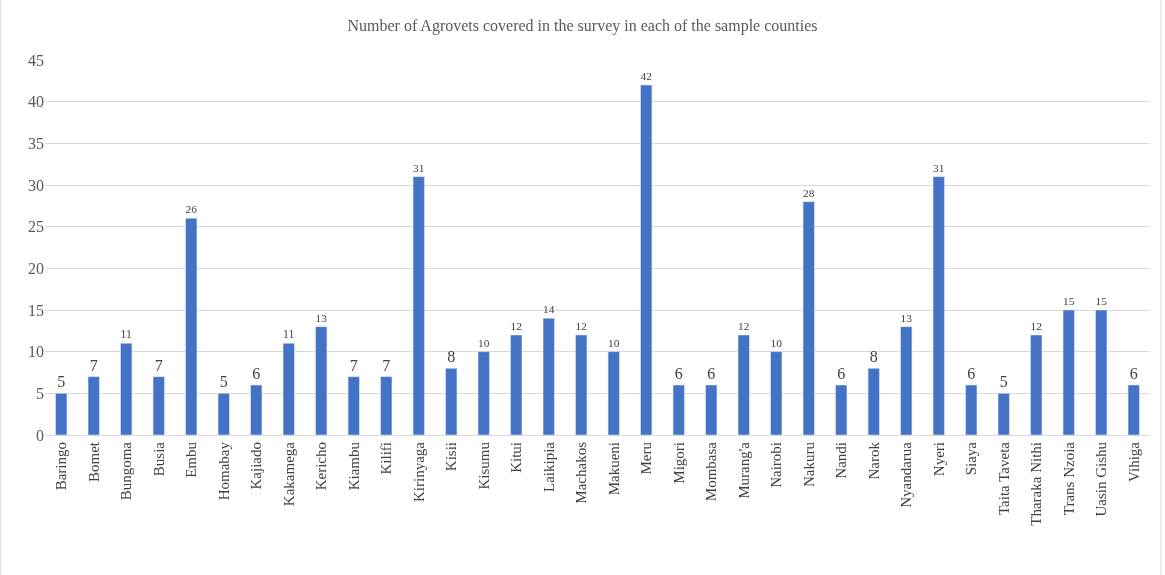  I want to click on data-label: 14, so click(549, 309).